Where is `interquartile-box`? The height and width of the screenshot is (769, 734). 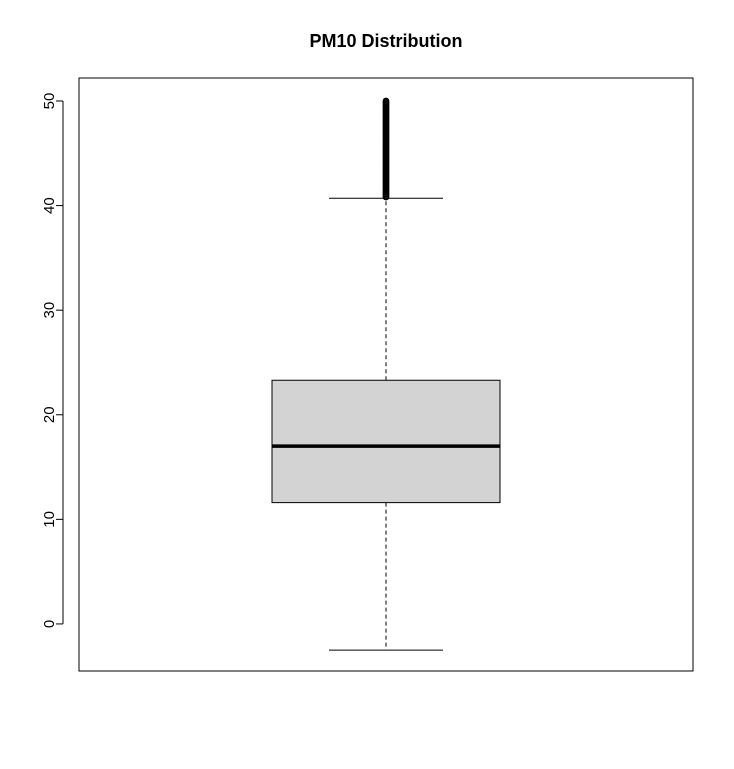
interquartile-box is located at coordinates (386, 441).